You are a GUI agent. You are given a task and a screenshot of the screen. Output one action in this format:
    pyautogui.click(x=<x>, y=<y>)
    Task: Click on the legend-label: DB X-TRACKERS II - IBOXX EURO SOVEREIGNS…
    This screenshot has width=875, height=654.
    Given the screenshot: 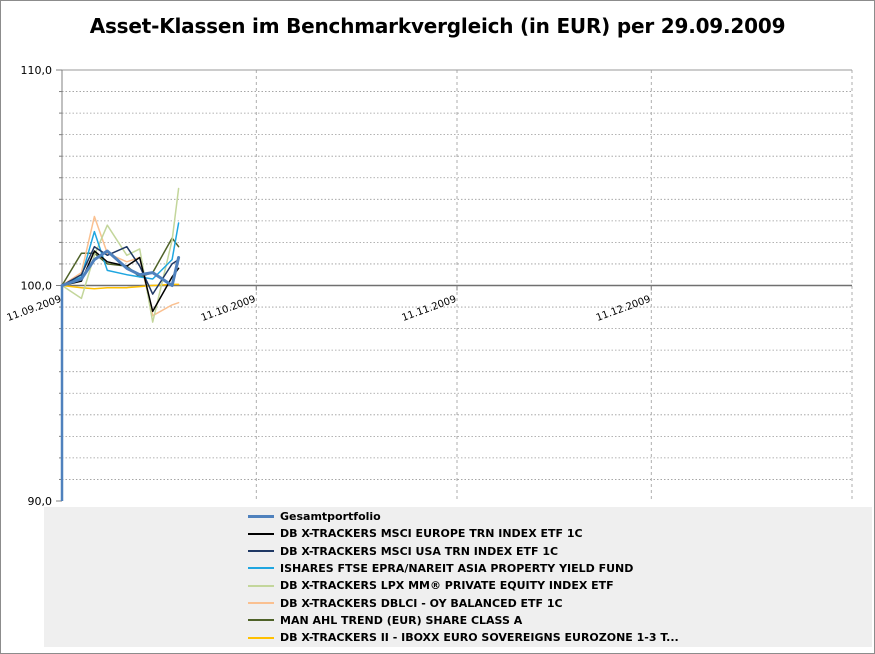 What is the action you would take?
    pyautogui.click(x=479, y=638)
    